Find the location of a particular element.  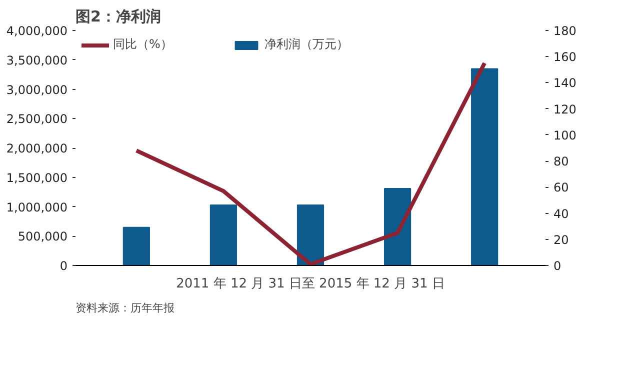

x-axis-title: 2011 年 12 月 31 日至 2015 年 12 月 31 日 is located at coordinates (310, 284).